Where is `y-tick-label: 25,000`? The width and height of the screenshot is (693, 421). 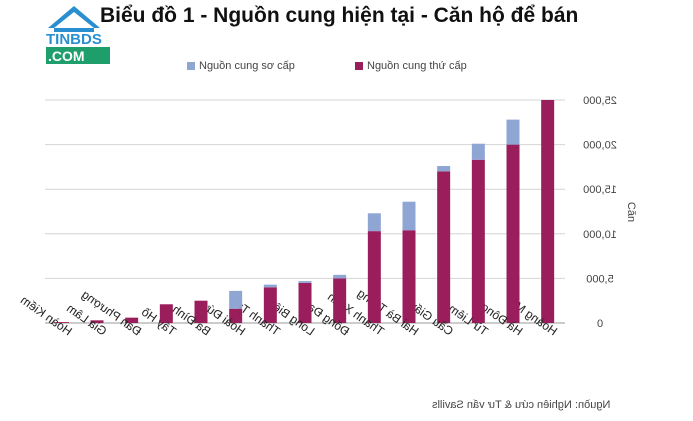
y-tick-label: 25,000 is located at coordinates (600, 101).